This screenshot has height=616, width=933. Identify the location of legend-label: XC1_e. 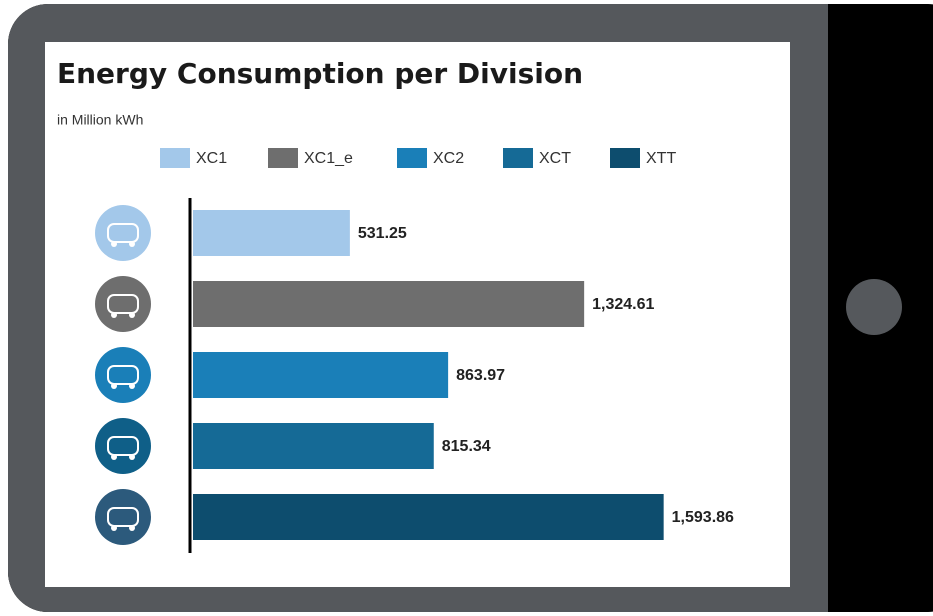
(328, 158).